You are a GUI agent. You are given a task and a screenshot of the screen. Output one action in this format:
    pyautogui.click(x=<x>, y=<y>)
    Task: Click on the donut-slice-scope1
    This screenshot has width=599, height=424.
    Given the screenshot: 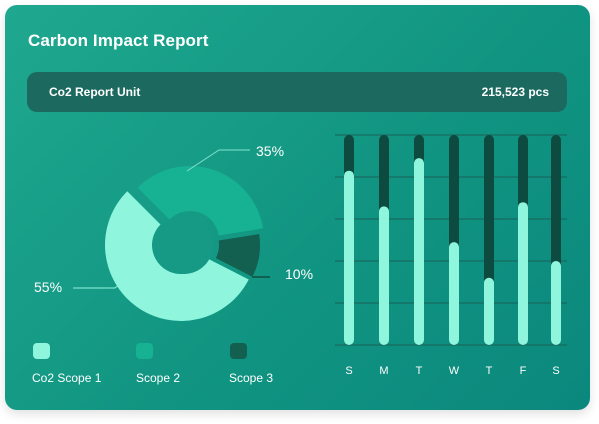 What is the action you would take?
    pyautogui.click(x=176, y=256)
    